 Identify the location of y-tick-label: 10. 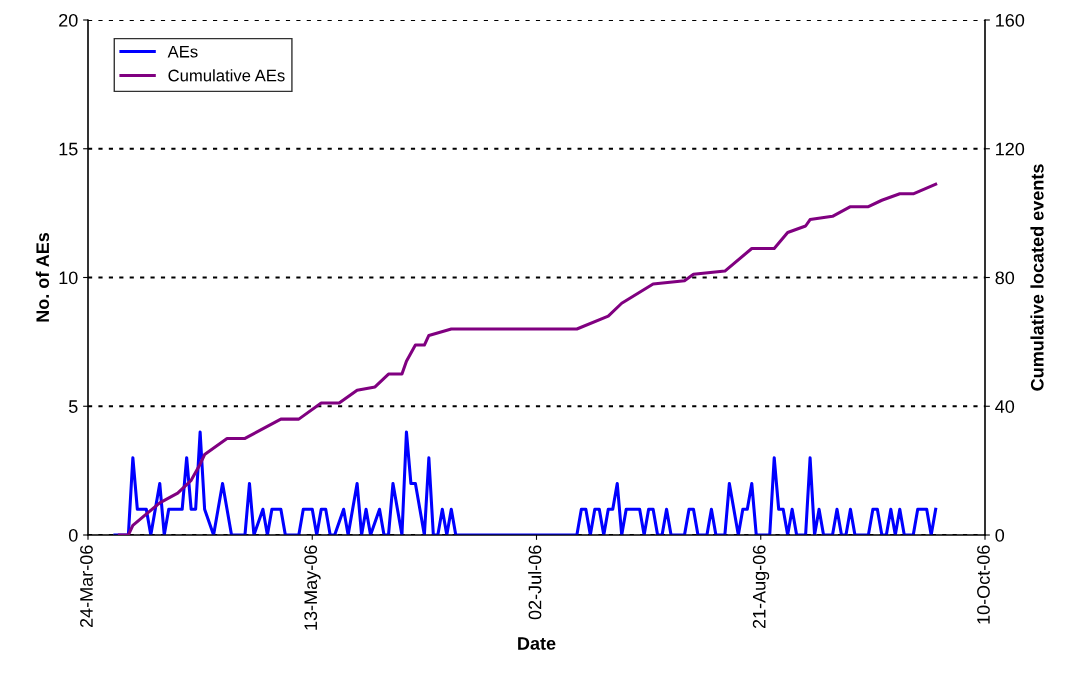
(68, 278).